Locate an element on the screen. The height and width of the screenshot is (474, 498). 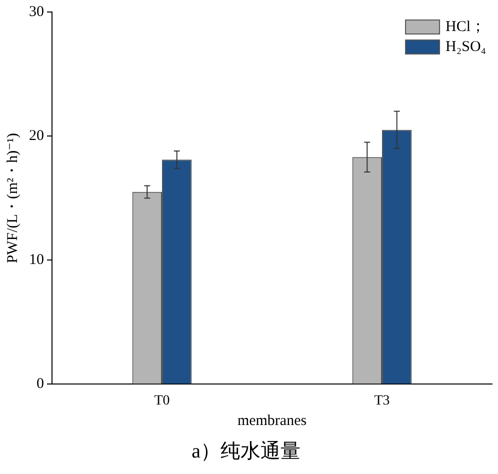
y-tick-label: 10 is located at coordinates (36, 260).